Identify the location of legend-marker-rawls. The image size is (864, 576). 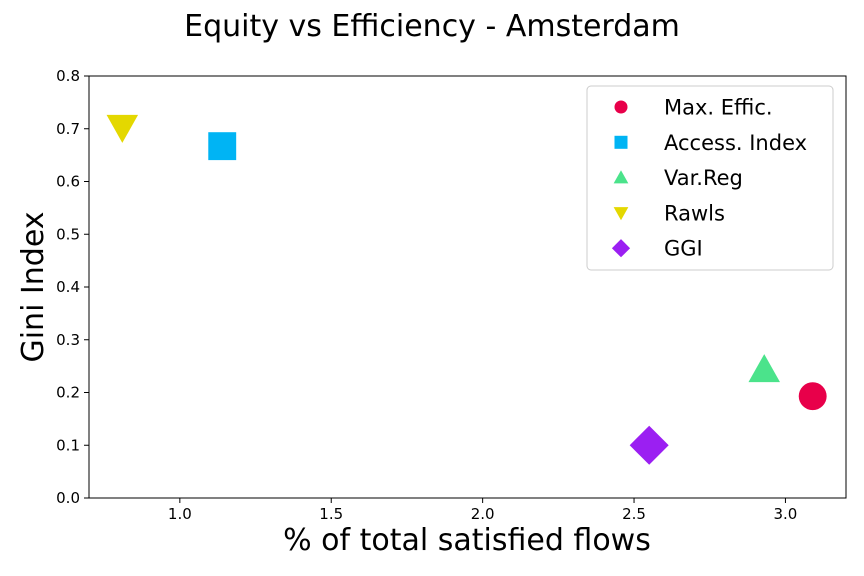
(621, 214).